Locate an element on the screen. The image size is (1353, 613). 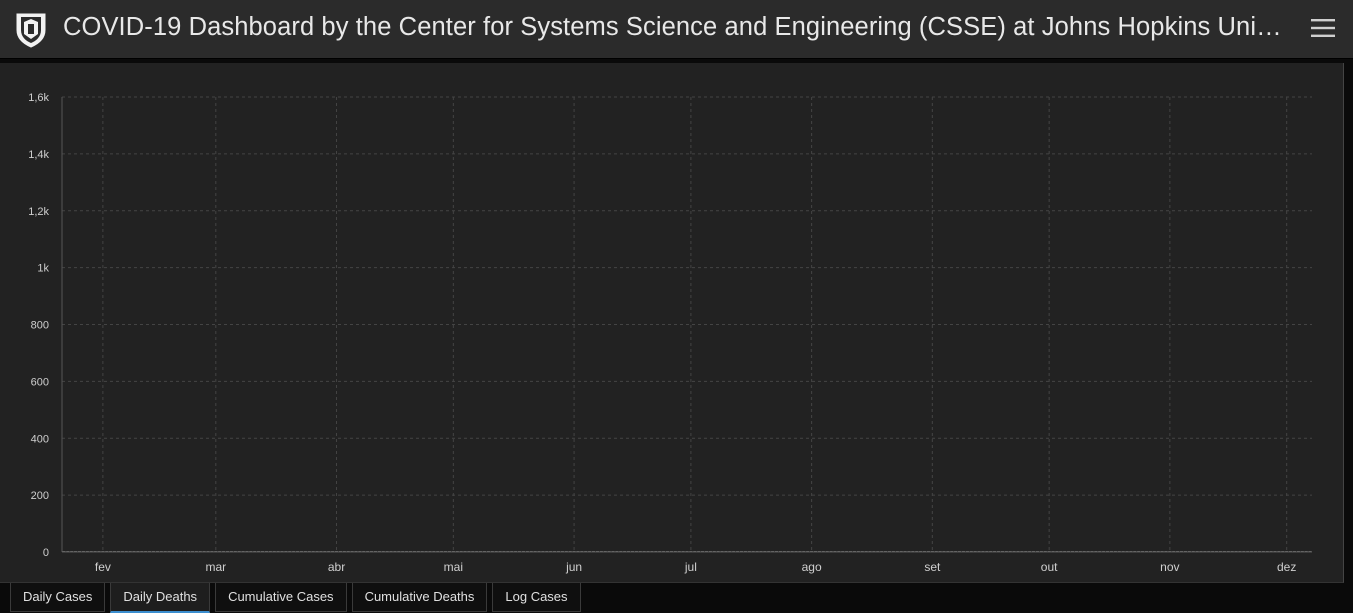
tab-log-cases: Log Cases is located at coordinates (536, 597).